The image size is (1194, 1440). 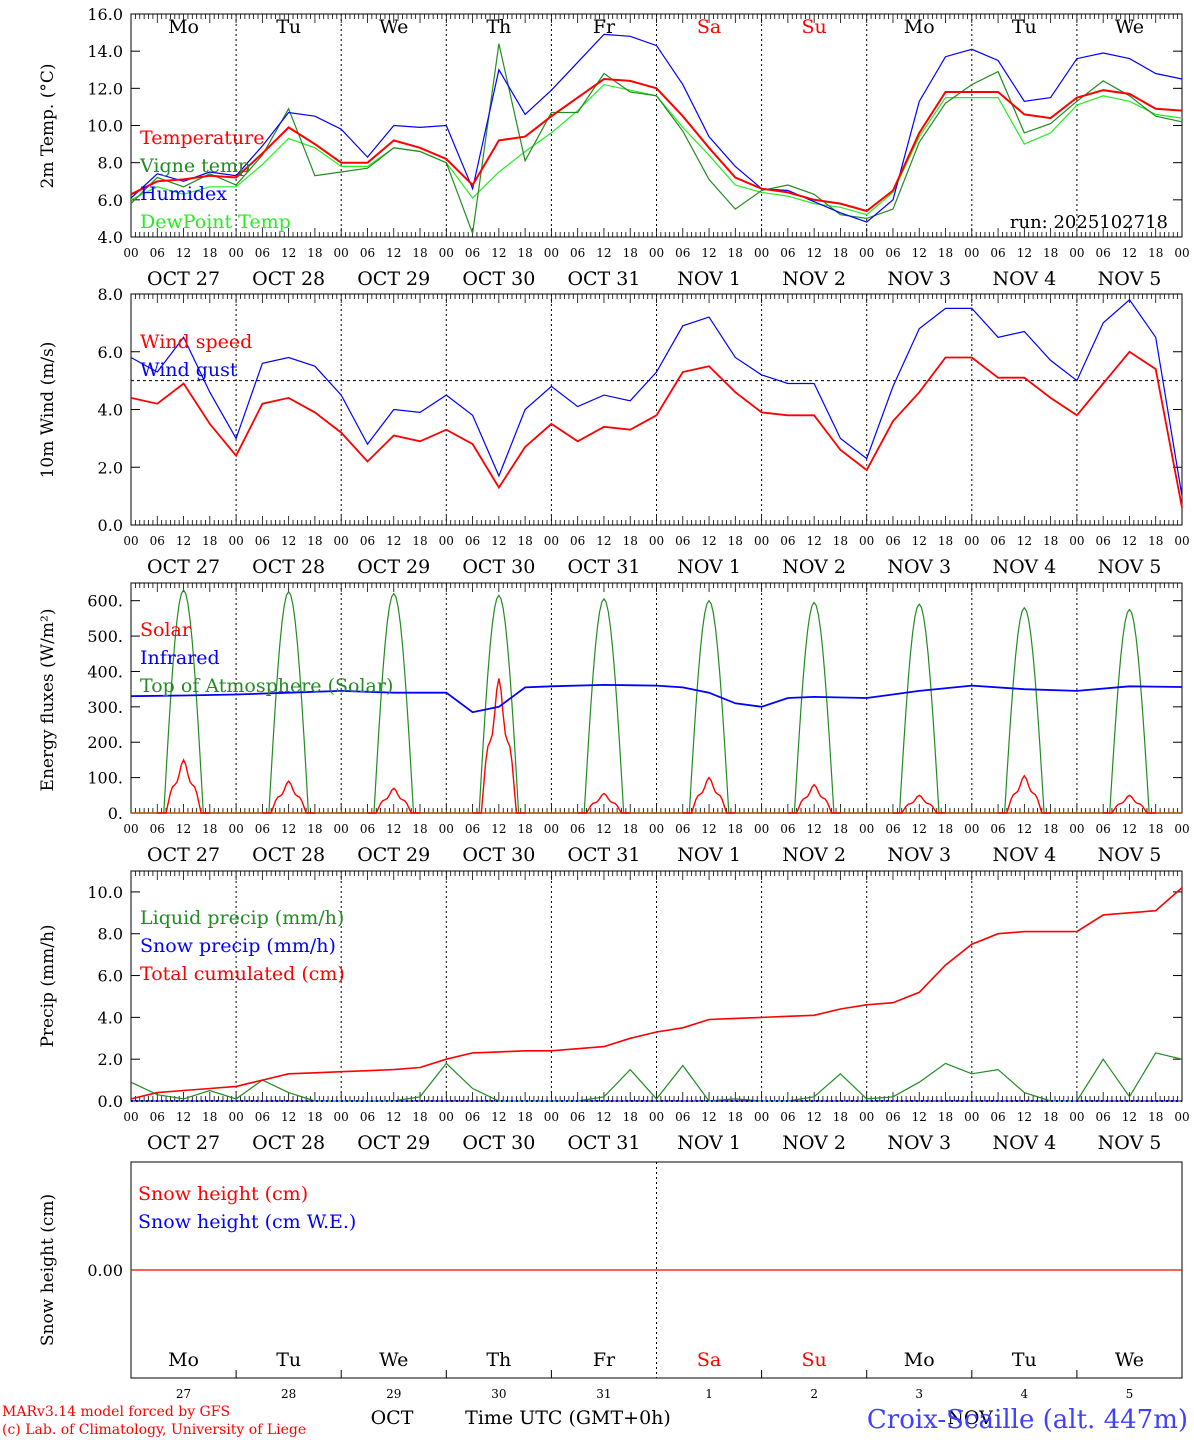 I want to click on legend-vigne-temp: Vigne temp, so click(x=194, y=166).